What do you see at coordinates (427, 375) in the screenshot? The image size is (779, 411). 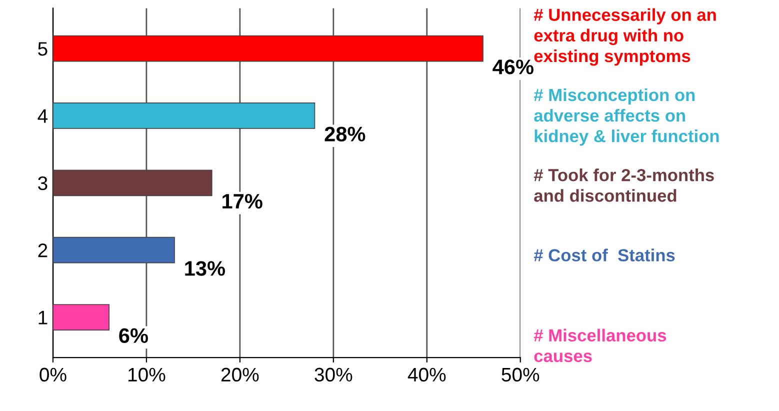 I see `x-tick-label: 40%` at bounding box center [427, 375].